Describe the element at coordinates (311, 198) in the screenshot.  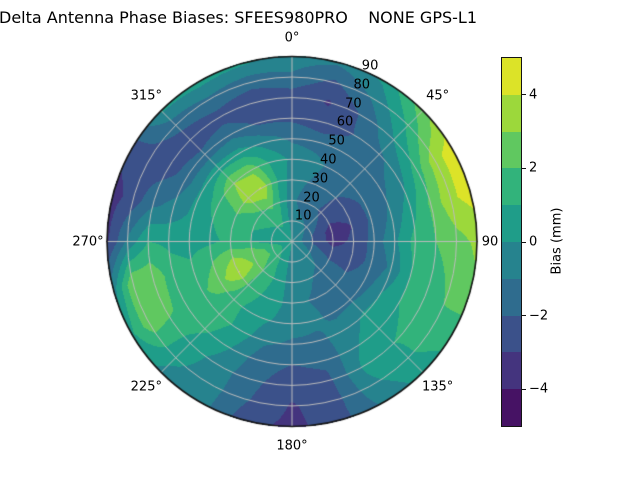
I see `radial-tick-label: 20` at that location.